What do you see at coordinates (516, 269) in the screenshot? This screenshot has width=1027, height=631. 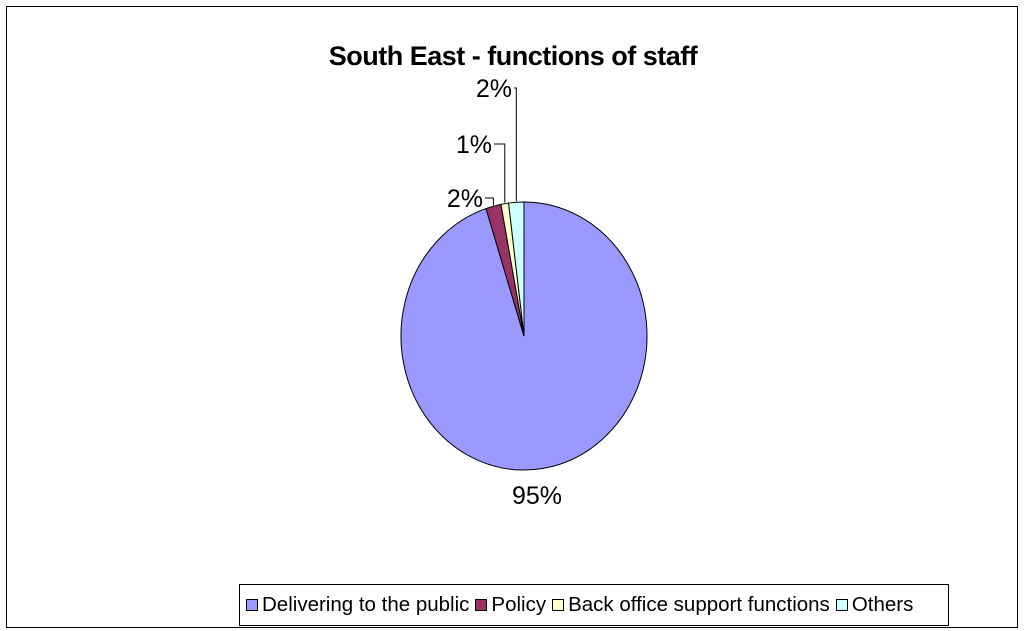 I see `pie-slice-others` at bounding box center [516, 269].